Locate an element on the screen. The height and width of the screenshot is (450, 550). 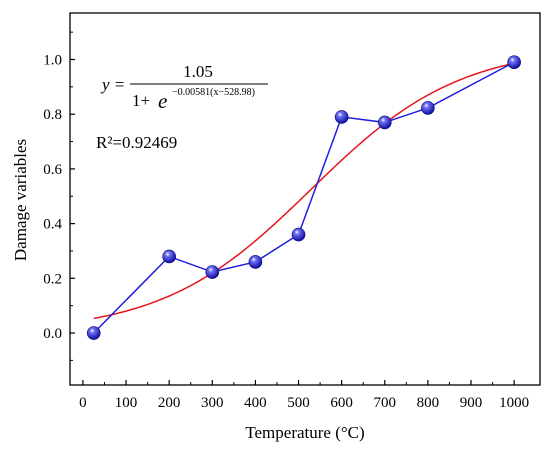
equation-numerator: 1.05 is located at coordinates (198, 71).